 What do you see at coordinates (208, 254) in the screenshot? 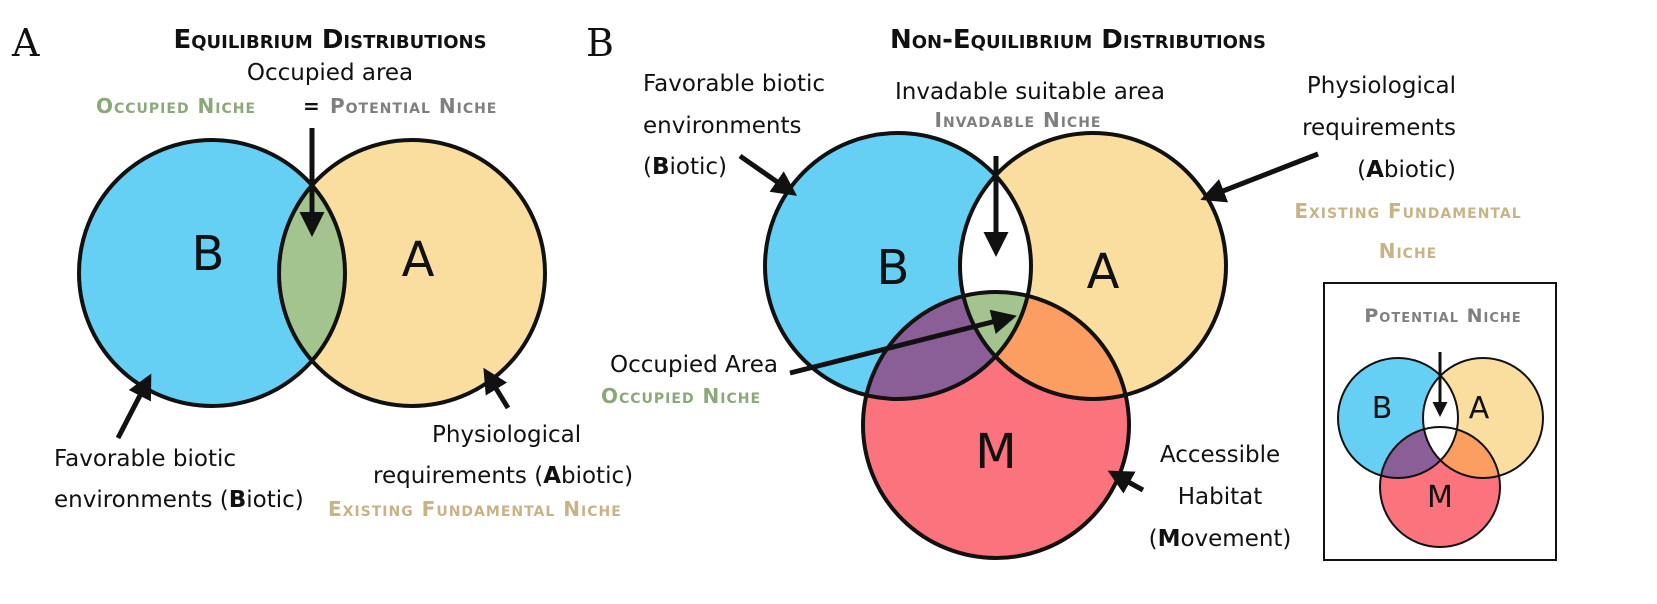
I see `panel-a-circle-b-letter: B` at bounding box center [208, 254].